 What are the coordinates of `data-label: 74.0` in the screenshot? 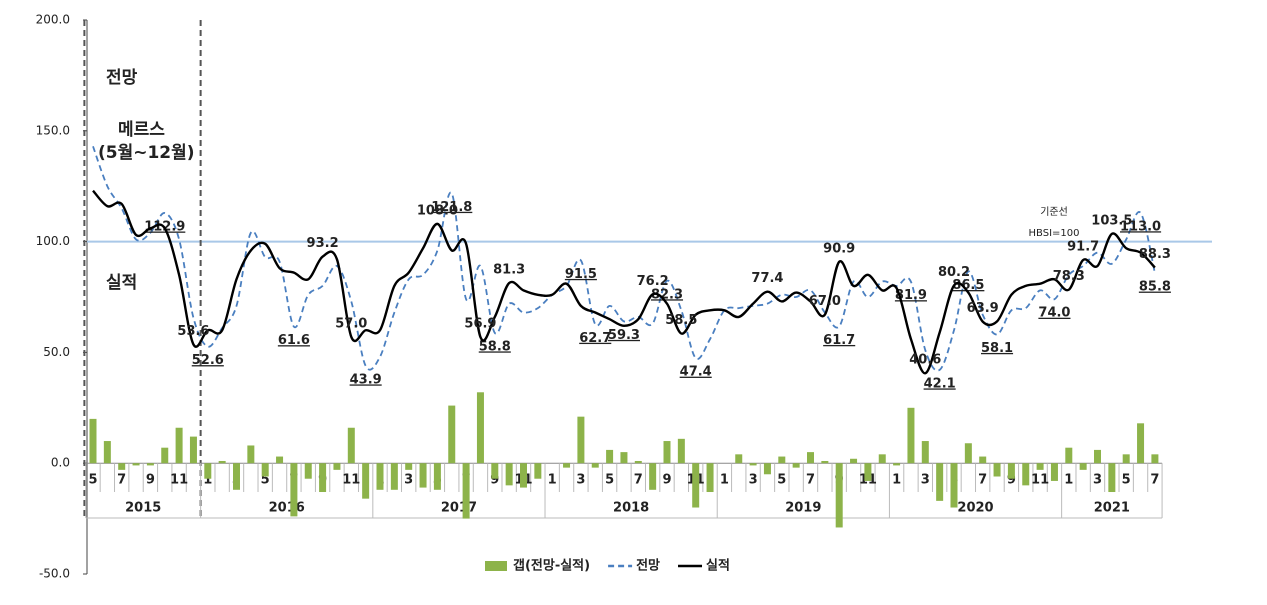 It's located at (1054, 313).